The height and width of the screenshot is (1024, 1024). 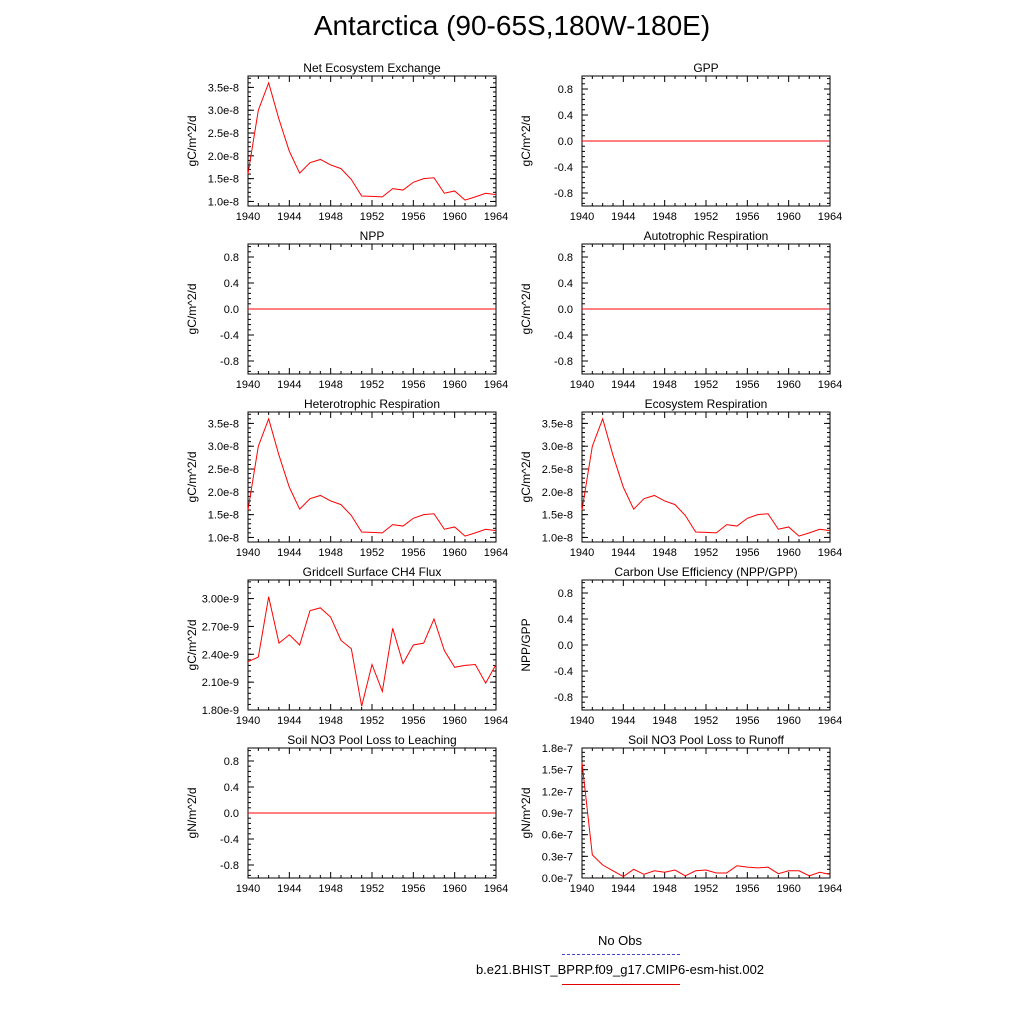 I want to click on panel-10-xtick-label: 1964, so click(x=830, y=889).